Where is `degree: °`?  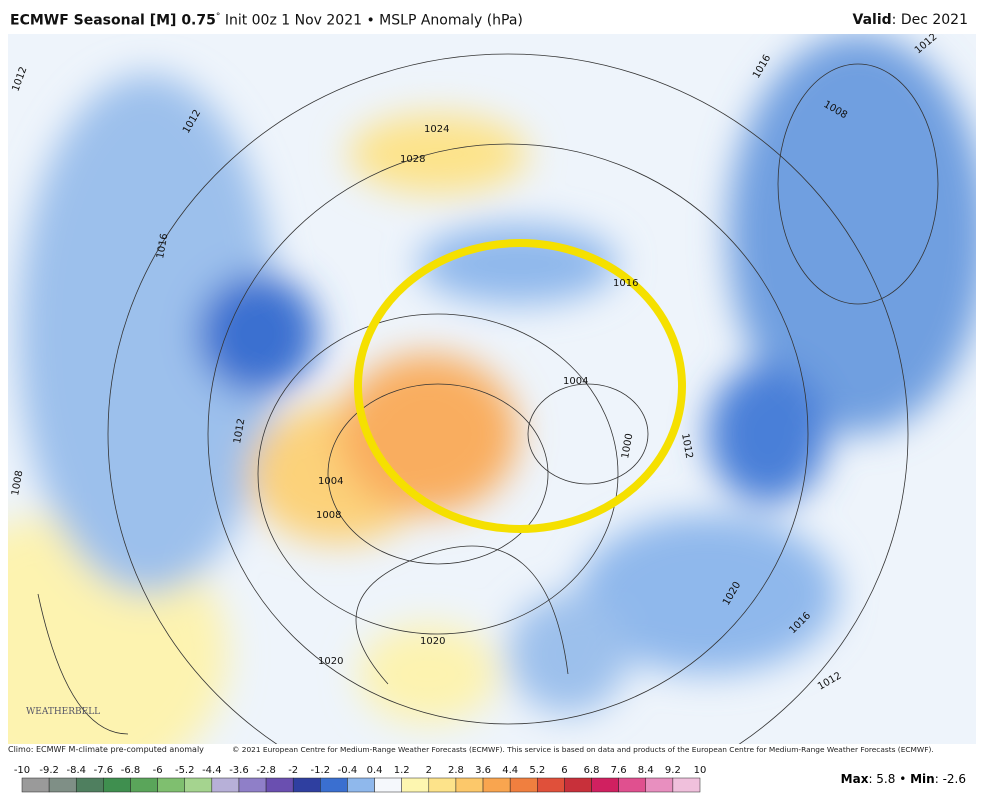 degree: ° is located at coordinates (218, 17).